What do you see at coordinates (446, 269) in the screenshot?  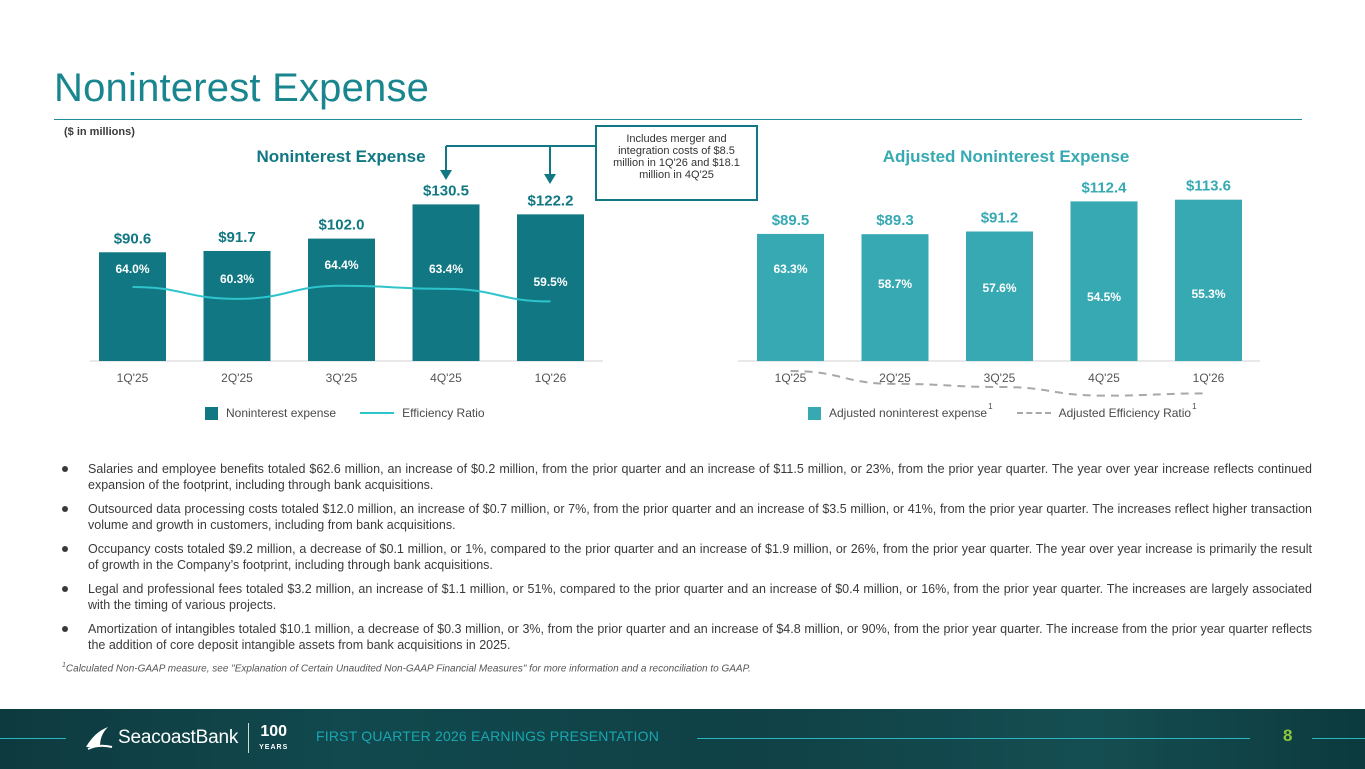 I see `ratio-data-label: 63.4%` at bounding box center [446, 269].